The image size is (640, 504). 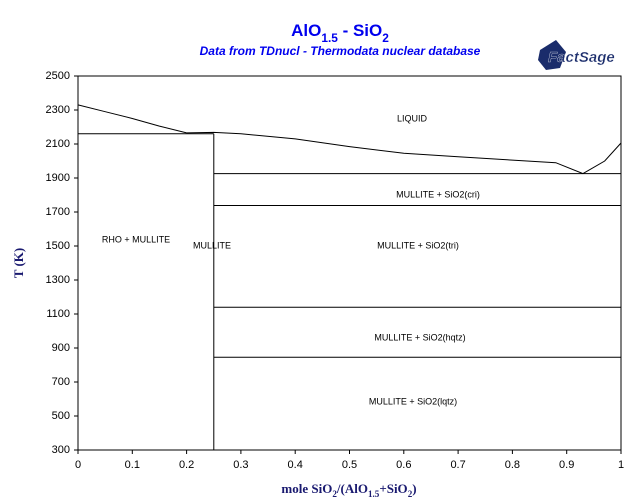 What do you see at coordinates (61, 382) in the screenshot?
I see `y-tick-label: 700` at bounding box center [61, 382].